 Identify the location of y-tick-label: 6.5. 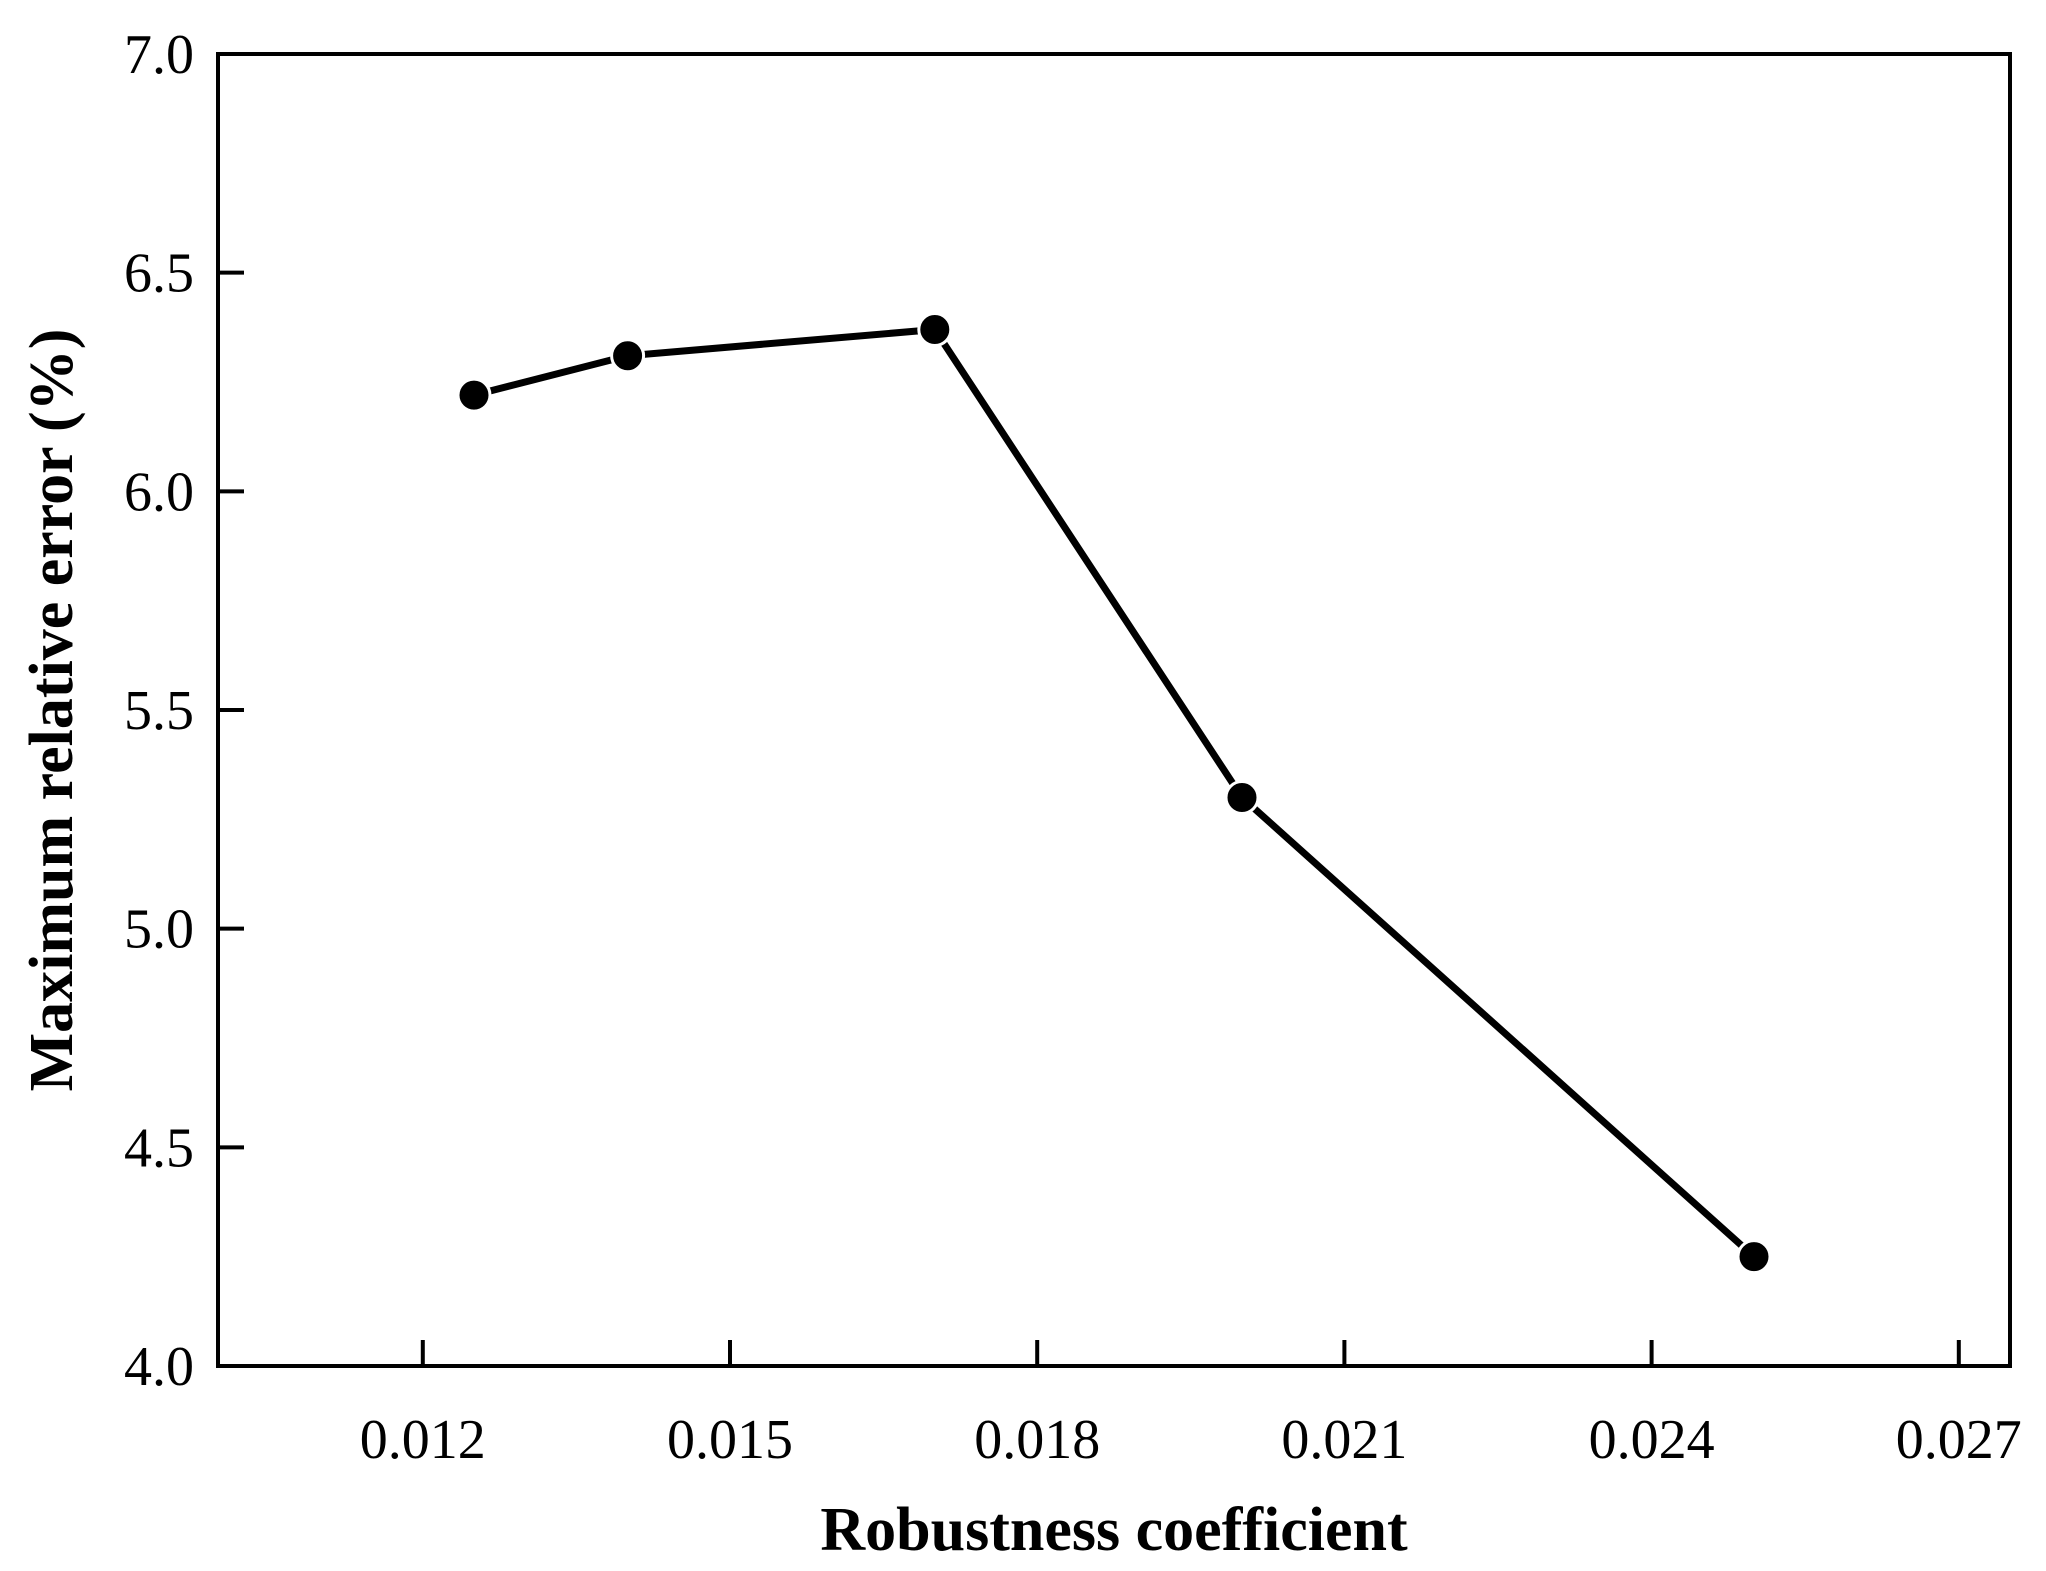
(159, 274).